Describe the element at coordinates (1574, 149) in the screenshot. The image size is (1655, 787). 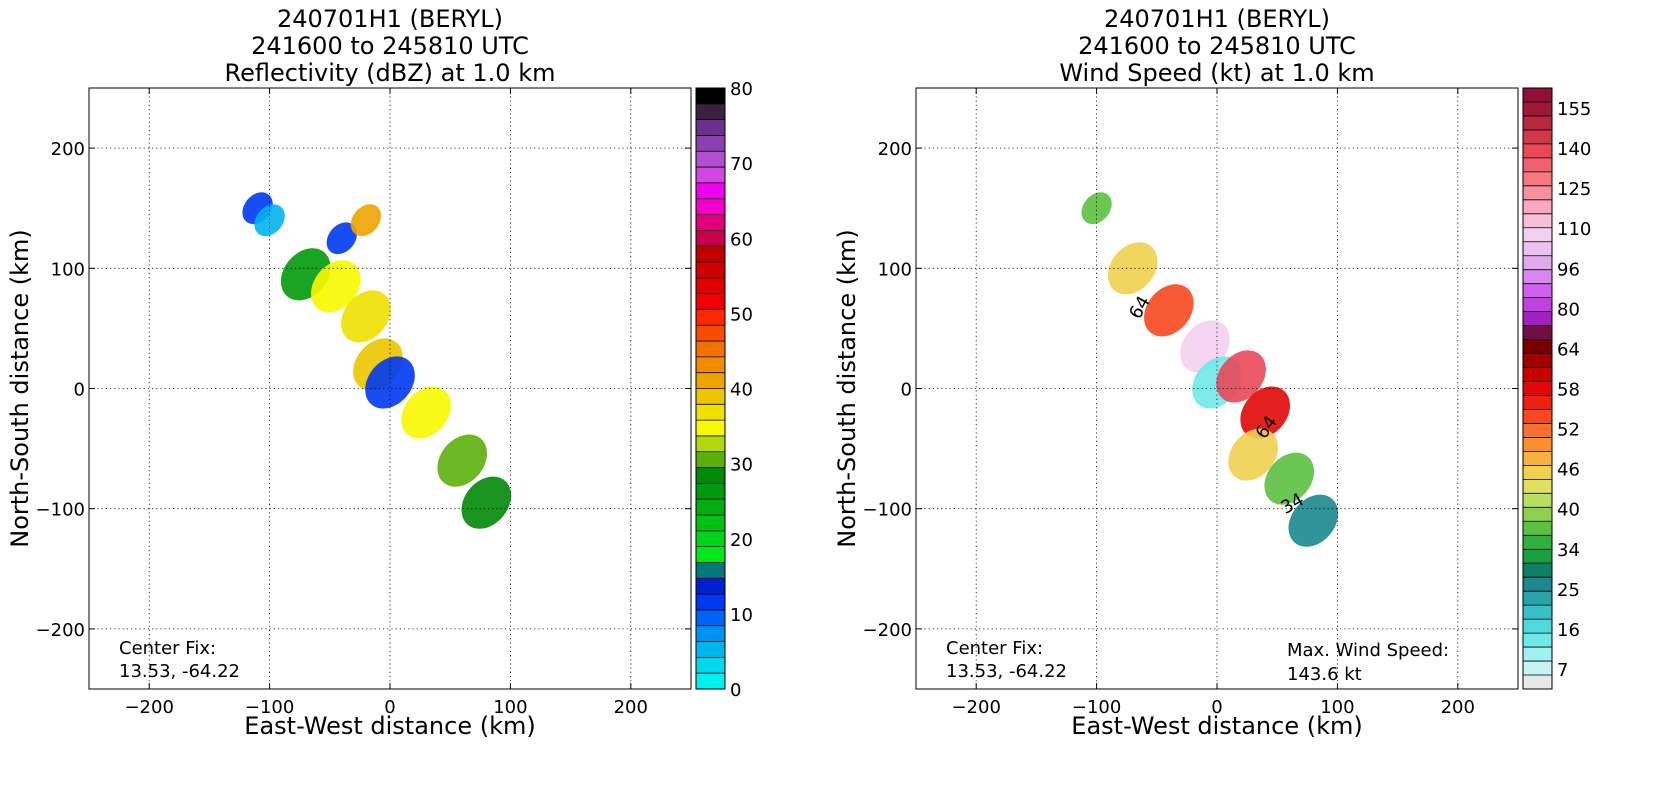
I see `colorbar-tick-label: 140` at that location.